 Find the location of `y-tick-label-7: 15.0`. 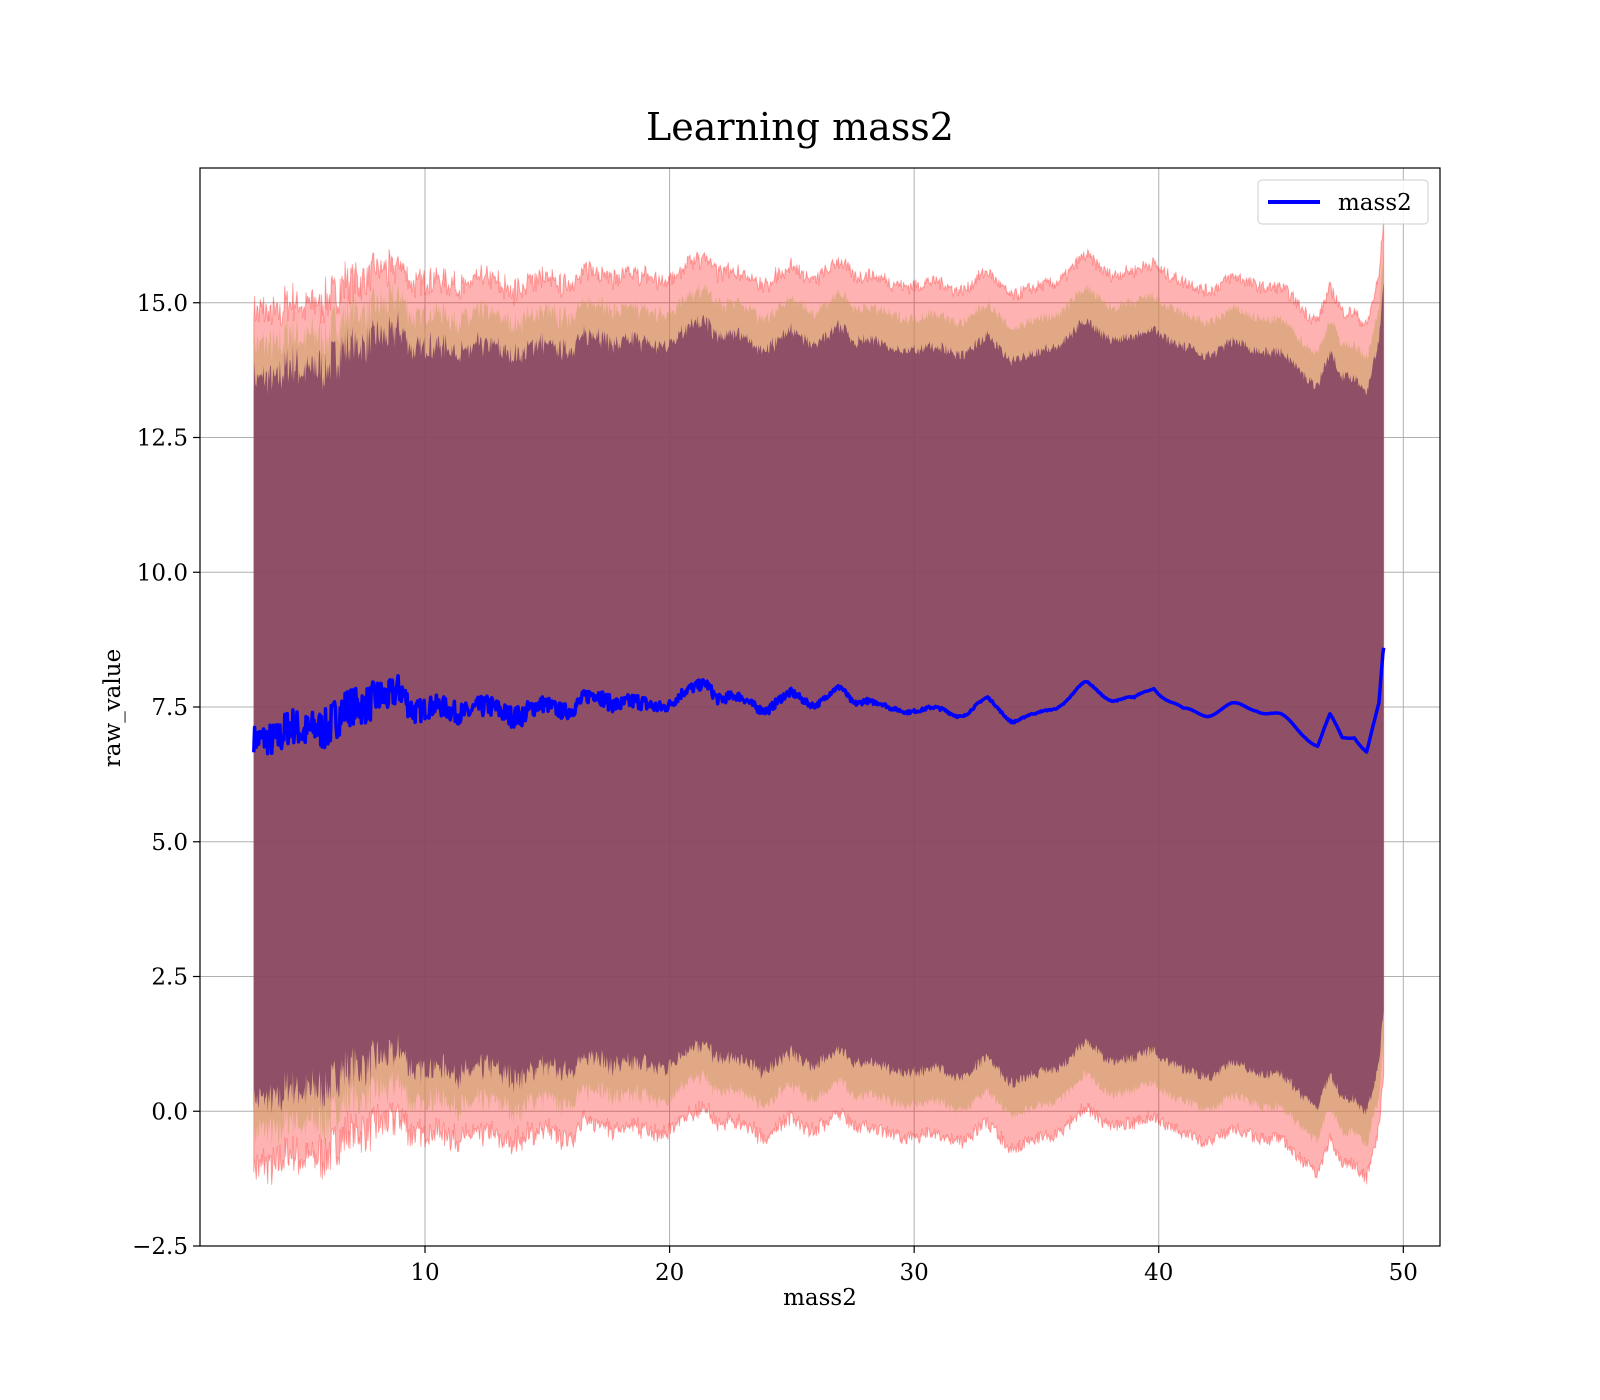

y-tick-label-7: 15.0 is located at coordinates (162, 304).